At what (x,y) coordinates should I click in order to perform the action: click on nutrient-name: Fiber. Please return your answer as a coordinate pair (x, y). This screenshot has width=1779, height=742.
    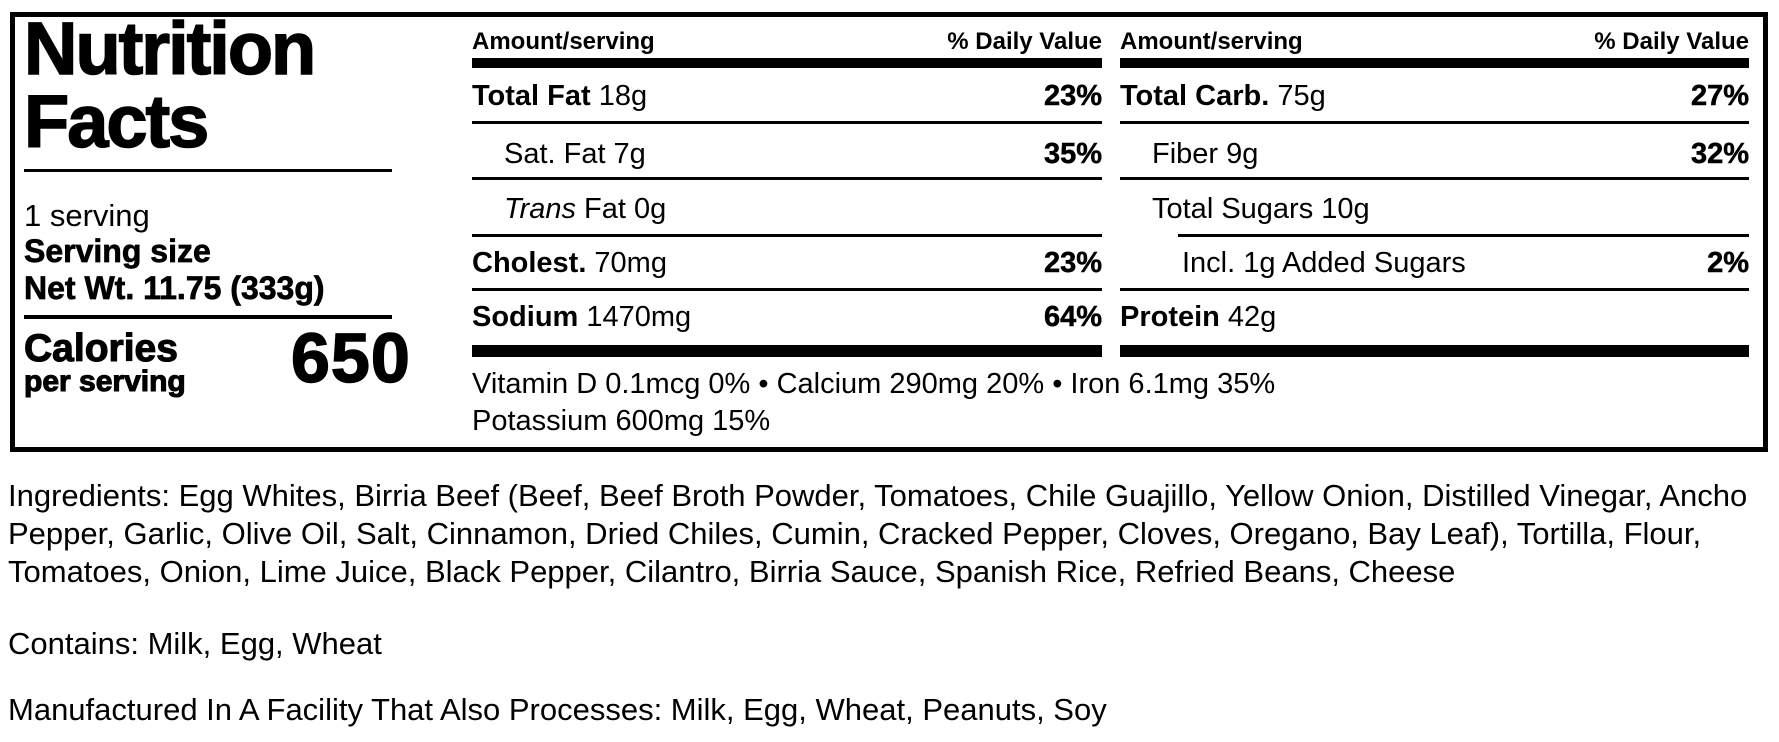
    Looking at the image, I should click on (1185, 154).